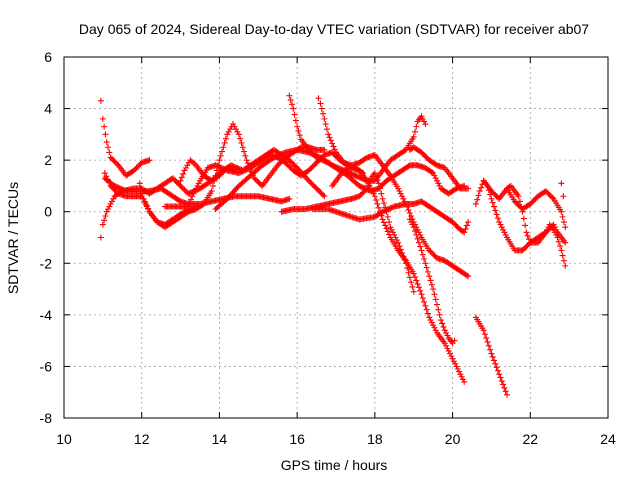 This screenshot has width=640, height=480. What do you see at coordinates (393, 187) in the screenshot?
I see `series-s10` at bounding box center [393, 187].